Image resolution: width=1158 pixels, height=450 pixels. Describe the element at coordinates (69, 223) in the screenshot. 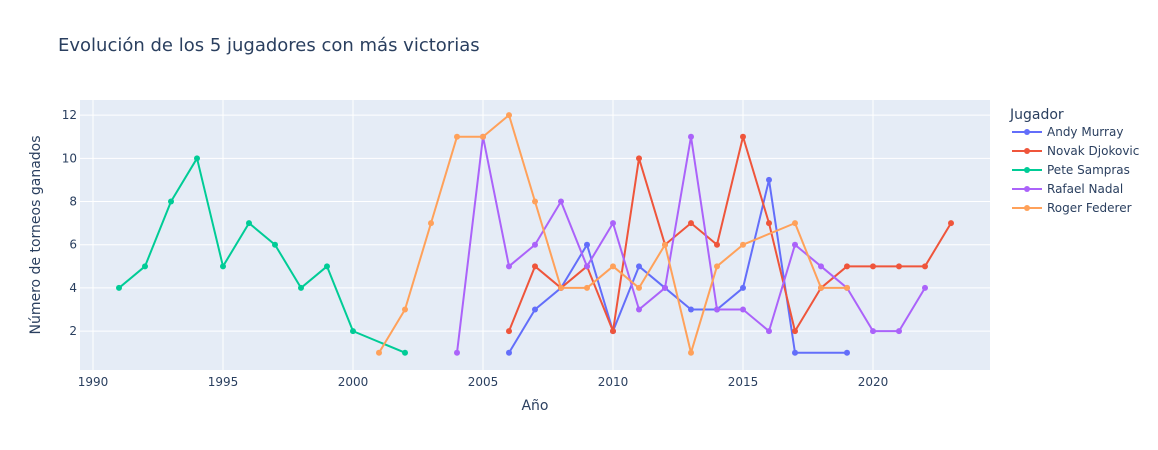

I see `y-axis-ticks: 2 4 6 8 10 12` at that location.